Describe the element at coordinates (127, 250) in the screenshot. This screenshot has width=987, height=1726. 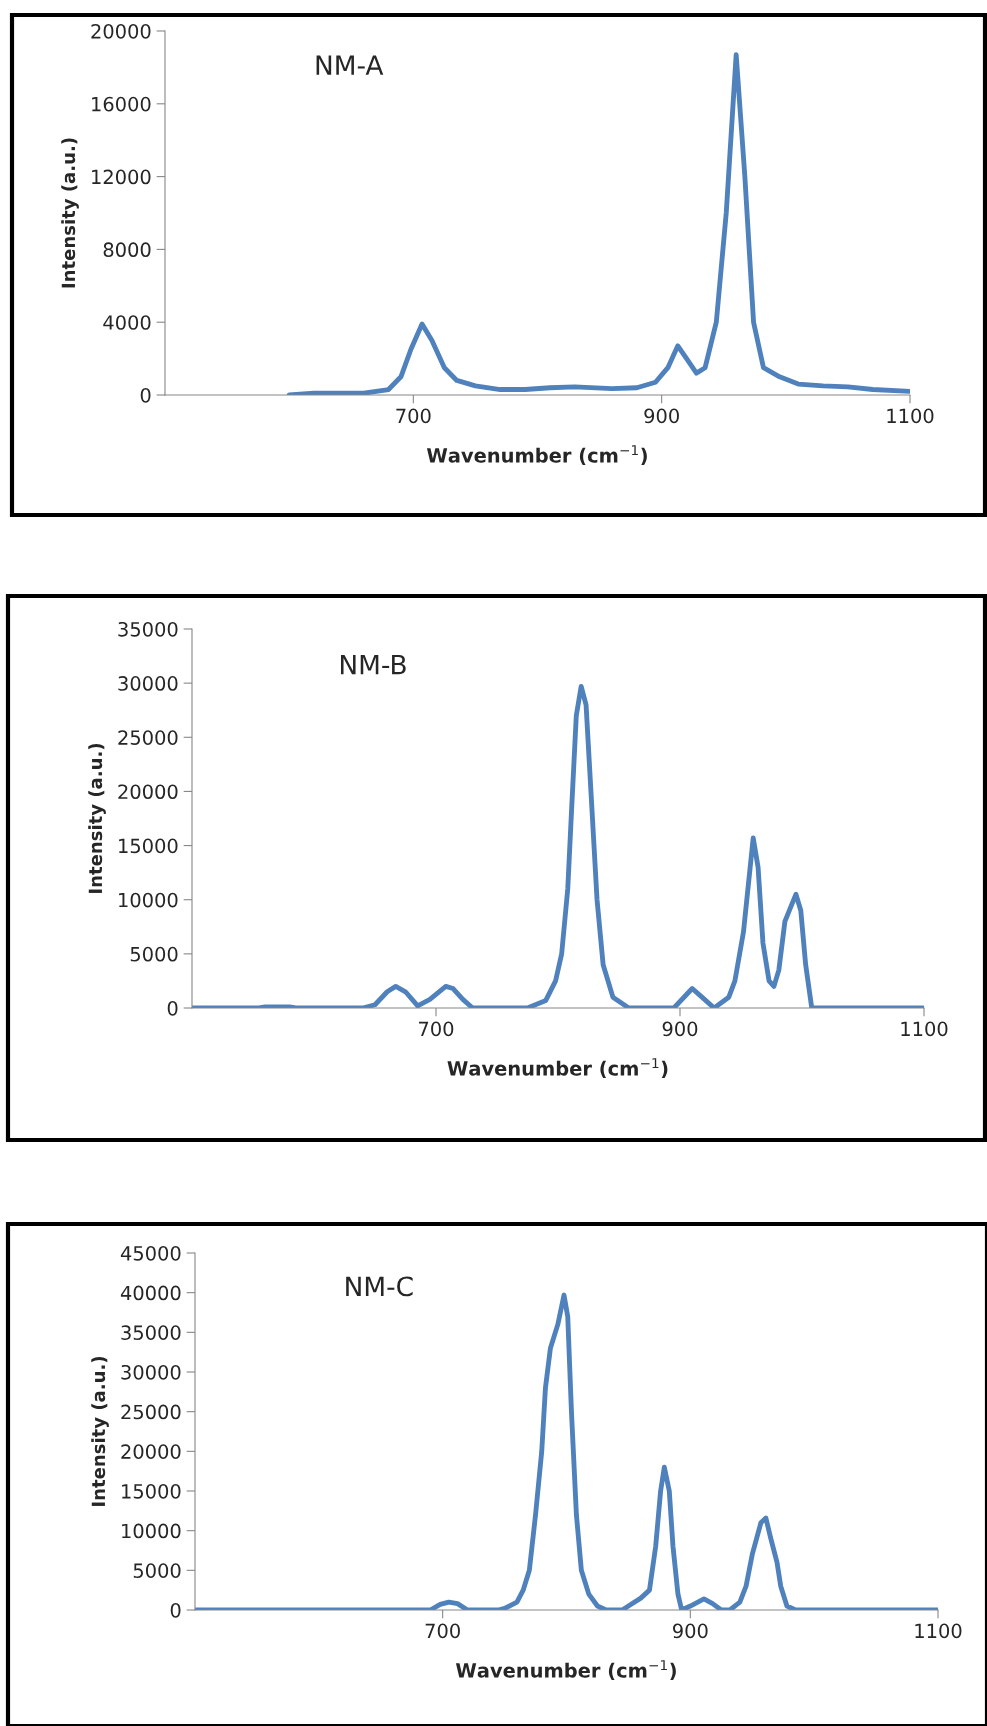
I see `y-tick-label: 8000` at that location.